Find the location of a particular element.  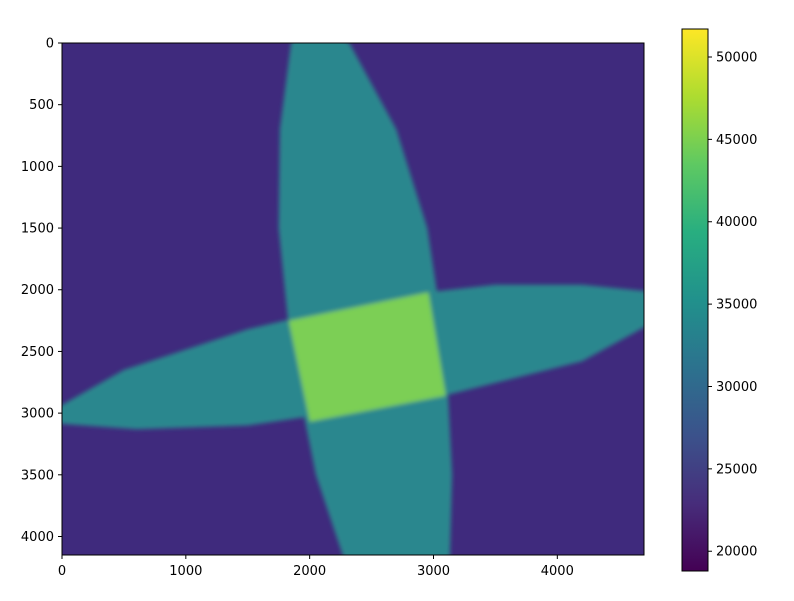

y-tick-label: 4000 is located at coordinates (37, 537).